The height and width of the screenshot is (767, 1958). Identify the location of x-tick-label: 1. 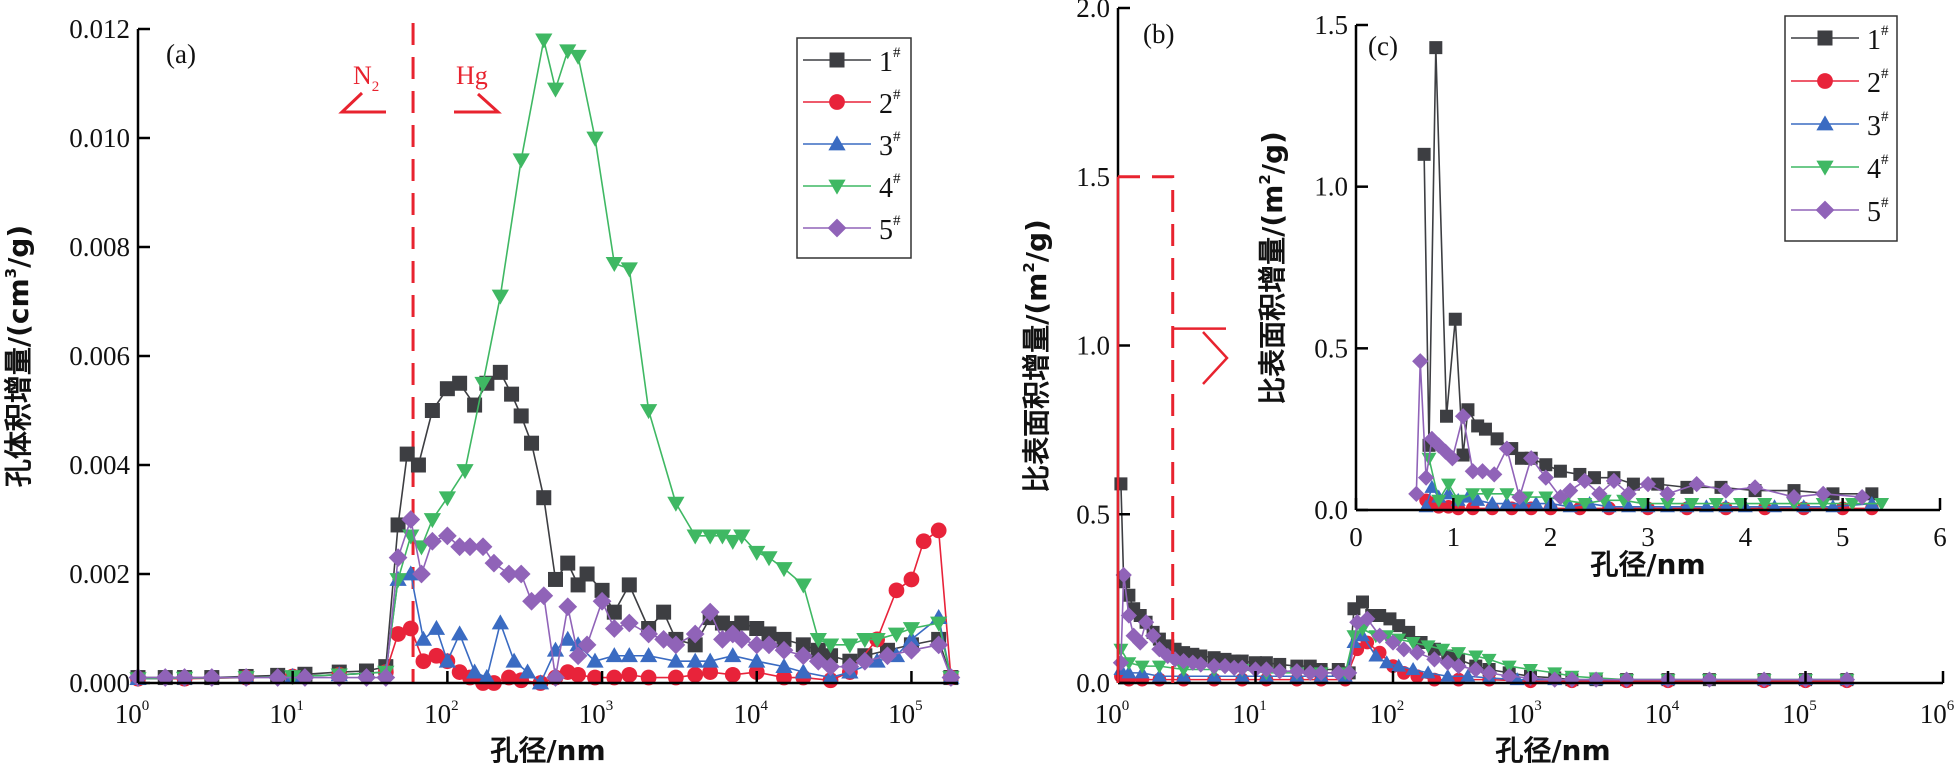
(1454, 537).